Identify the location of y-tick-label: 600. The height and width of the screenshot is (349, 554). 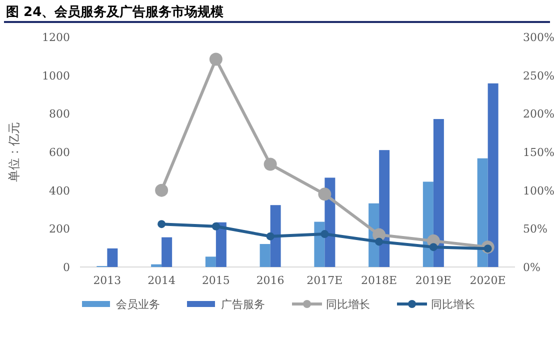
(59, 152).